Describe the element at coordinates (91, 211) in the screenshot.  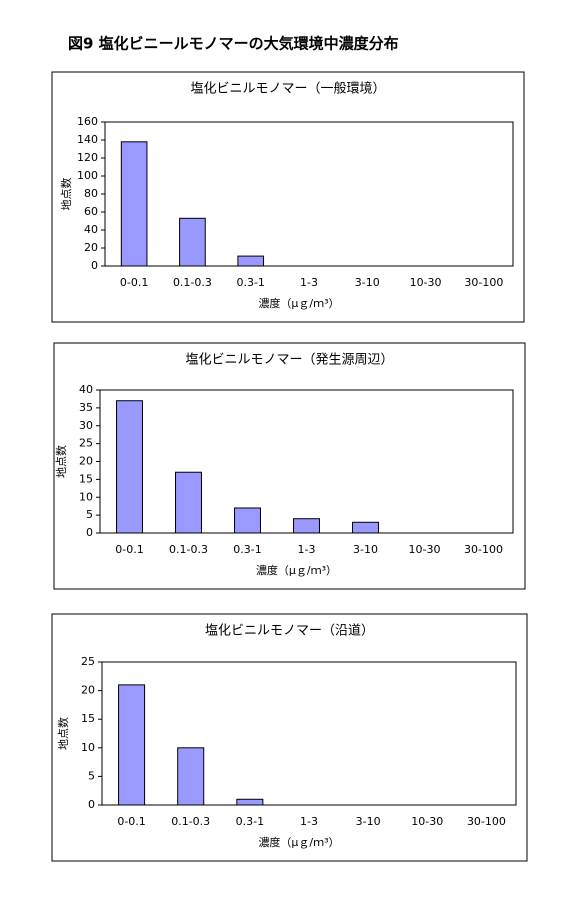
I see `y-tick-label: 60` at that location.